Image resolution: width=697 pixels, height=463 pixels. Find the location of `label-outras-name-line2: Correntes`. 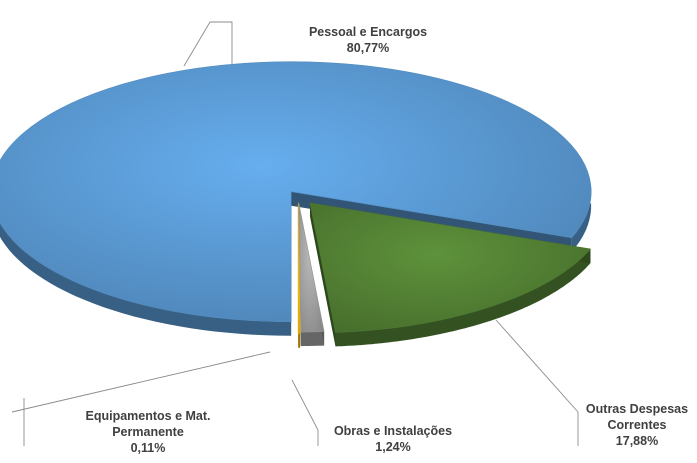

label-outras-name-line2: Correntes is located at coordinates (637, 425).